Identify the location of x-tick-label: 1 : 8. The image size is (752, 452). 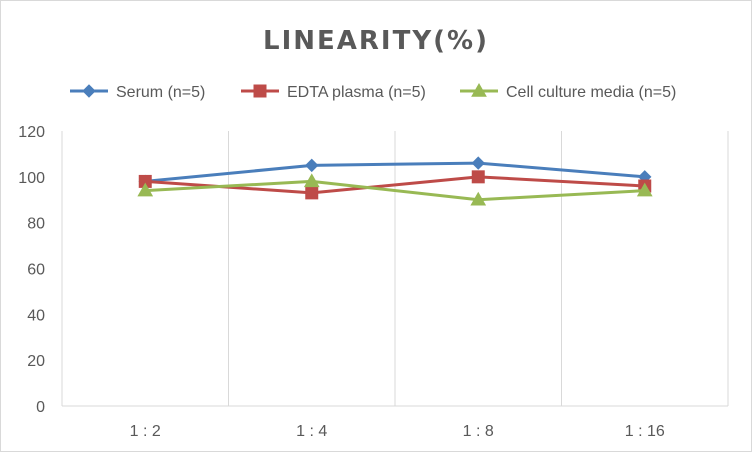
(478, 431).